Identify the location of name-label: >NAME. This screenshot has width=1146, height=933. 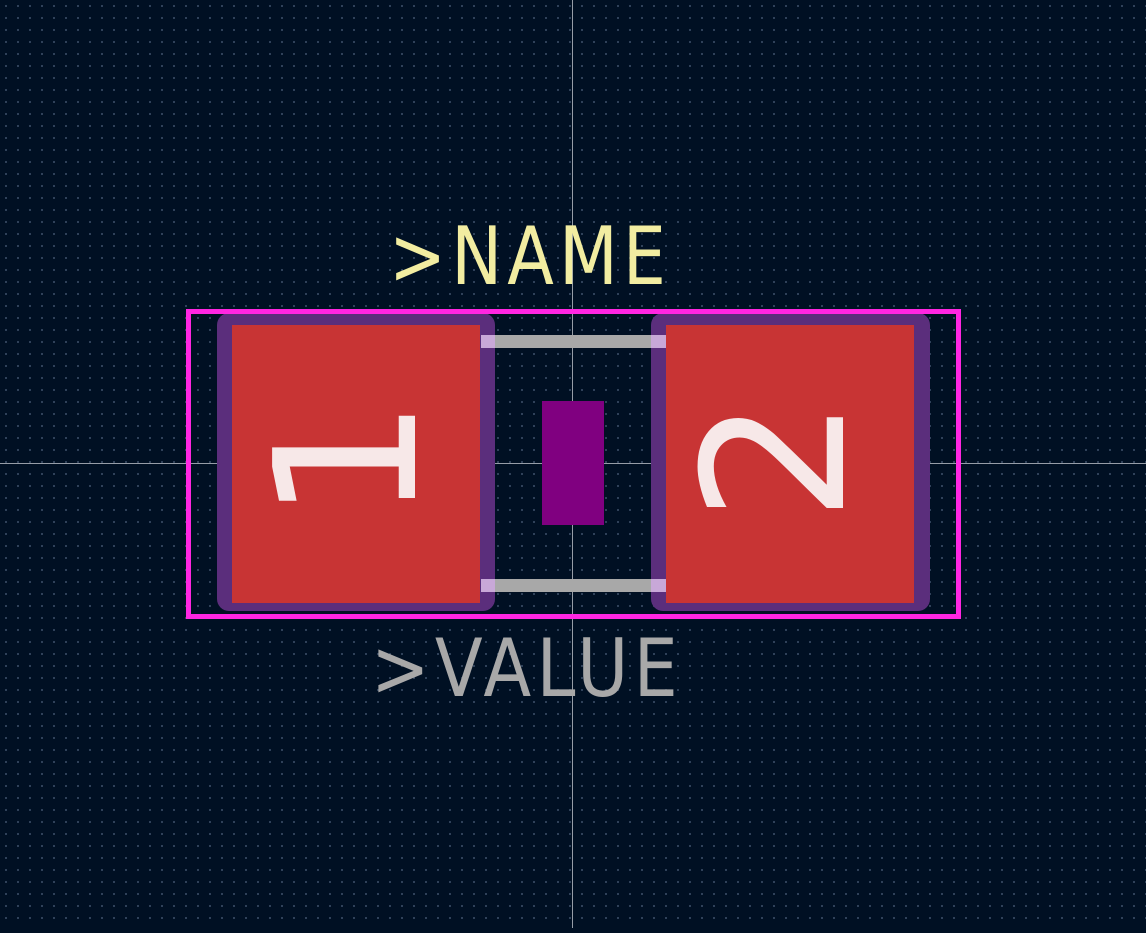
(530, 256).